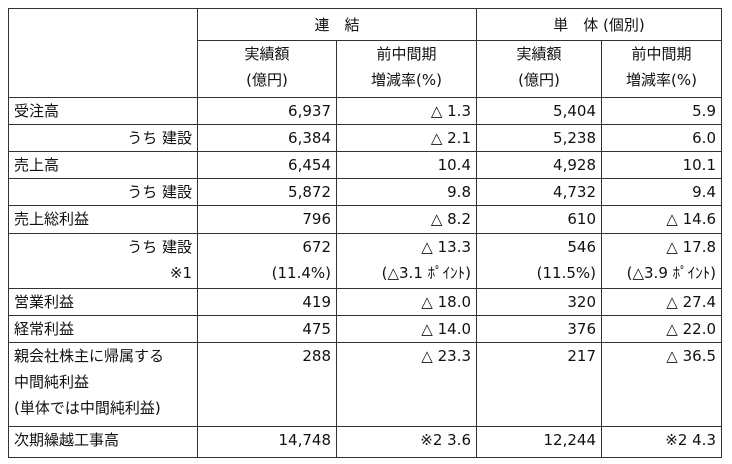 The height and width of the screenshot is (464, 732). I want to click on value-cell: ※2 4.3, so click(661, 442).